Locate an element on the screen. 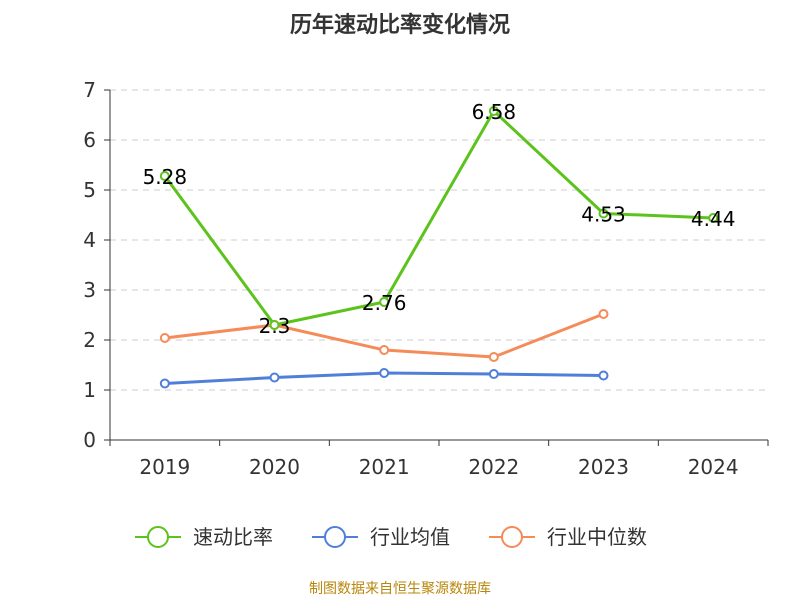 The width and height of the screenshot is (800, 600). data-label: 5.28 is located at coordinates (165, 177).